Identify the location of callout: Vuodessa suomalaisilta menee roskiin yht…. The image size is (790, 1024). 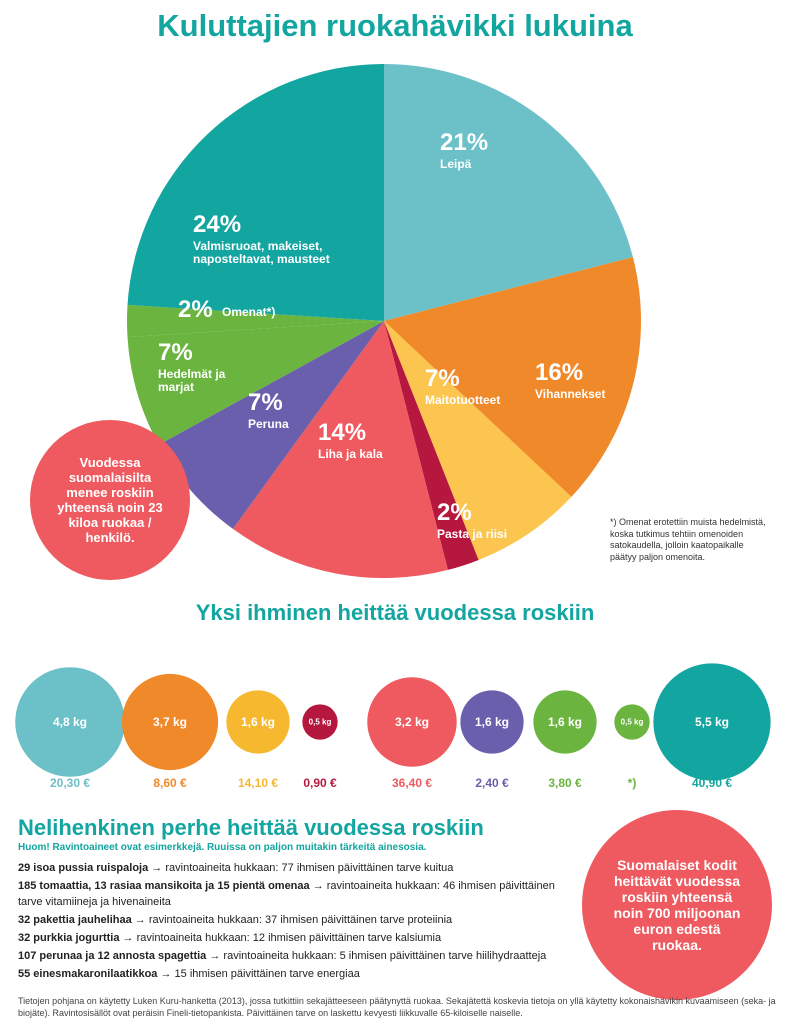
(110, 500).